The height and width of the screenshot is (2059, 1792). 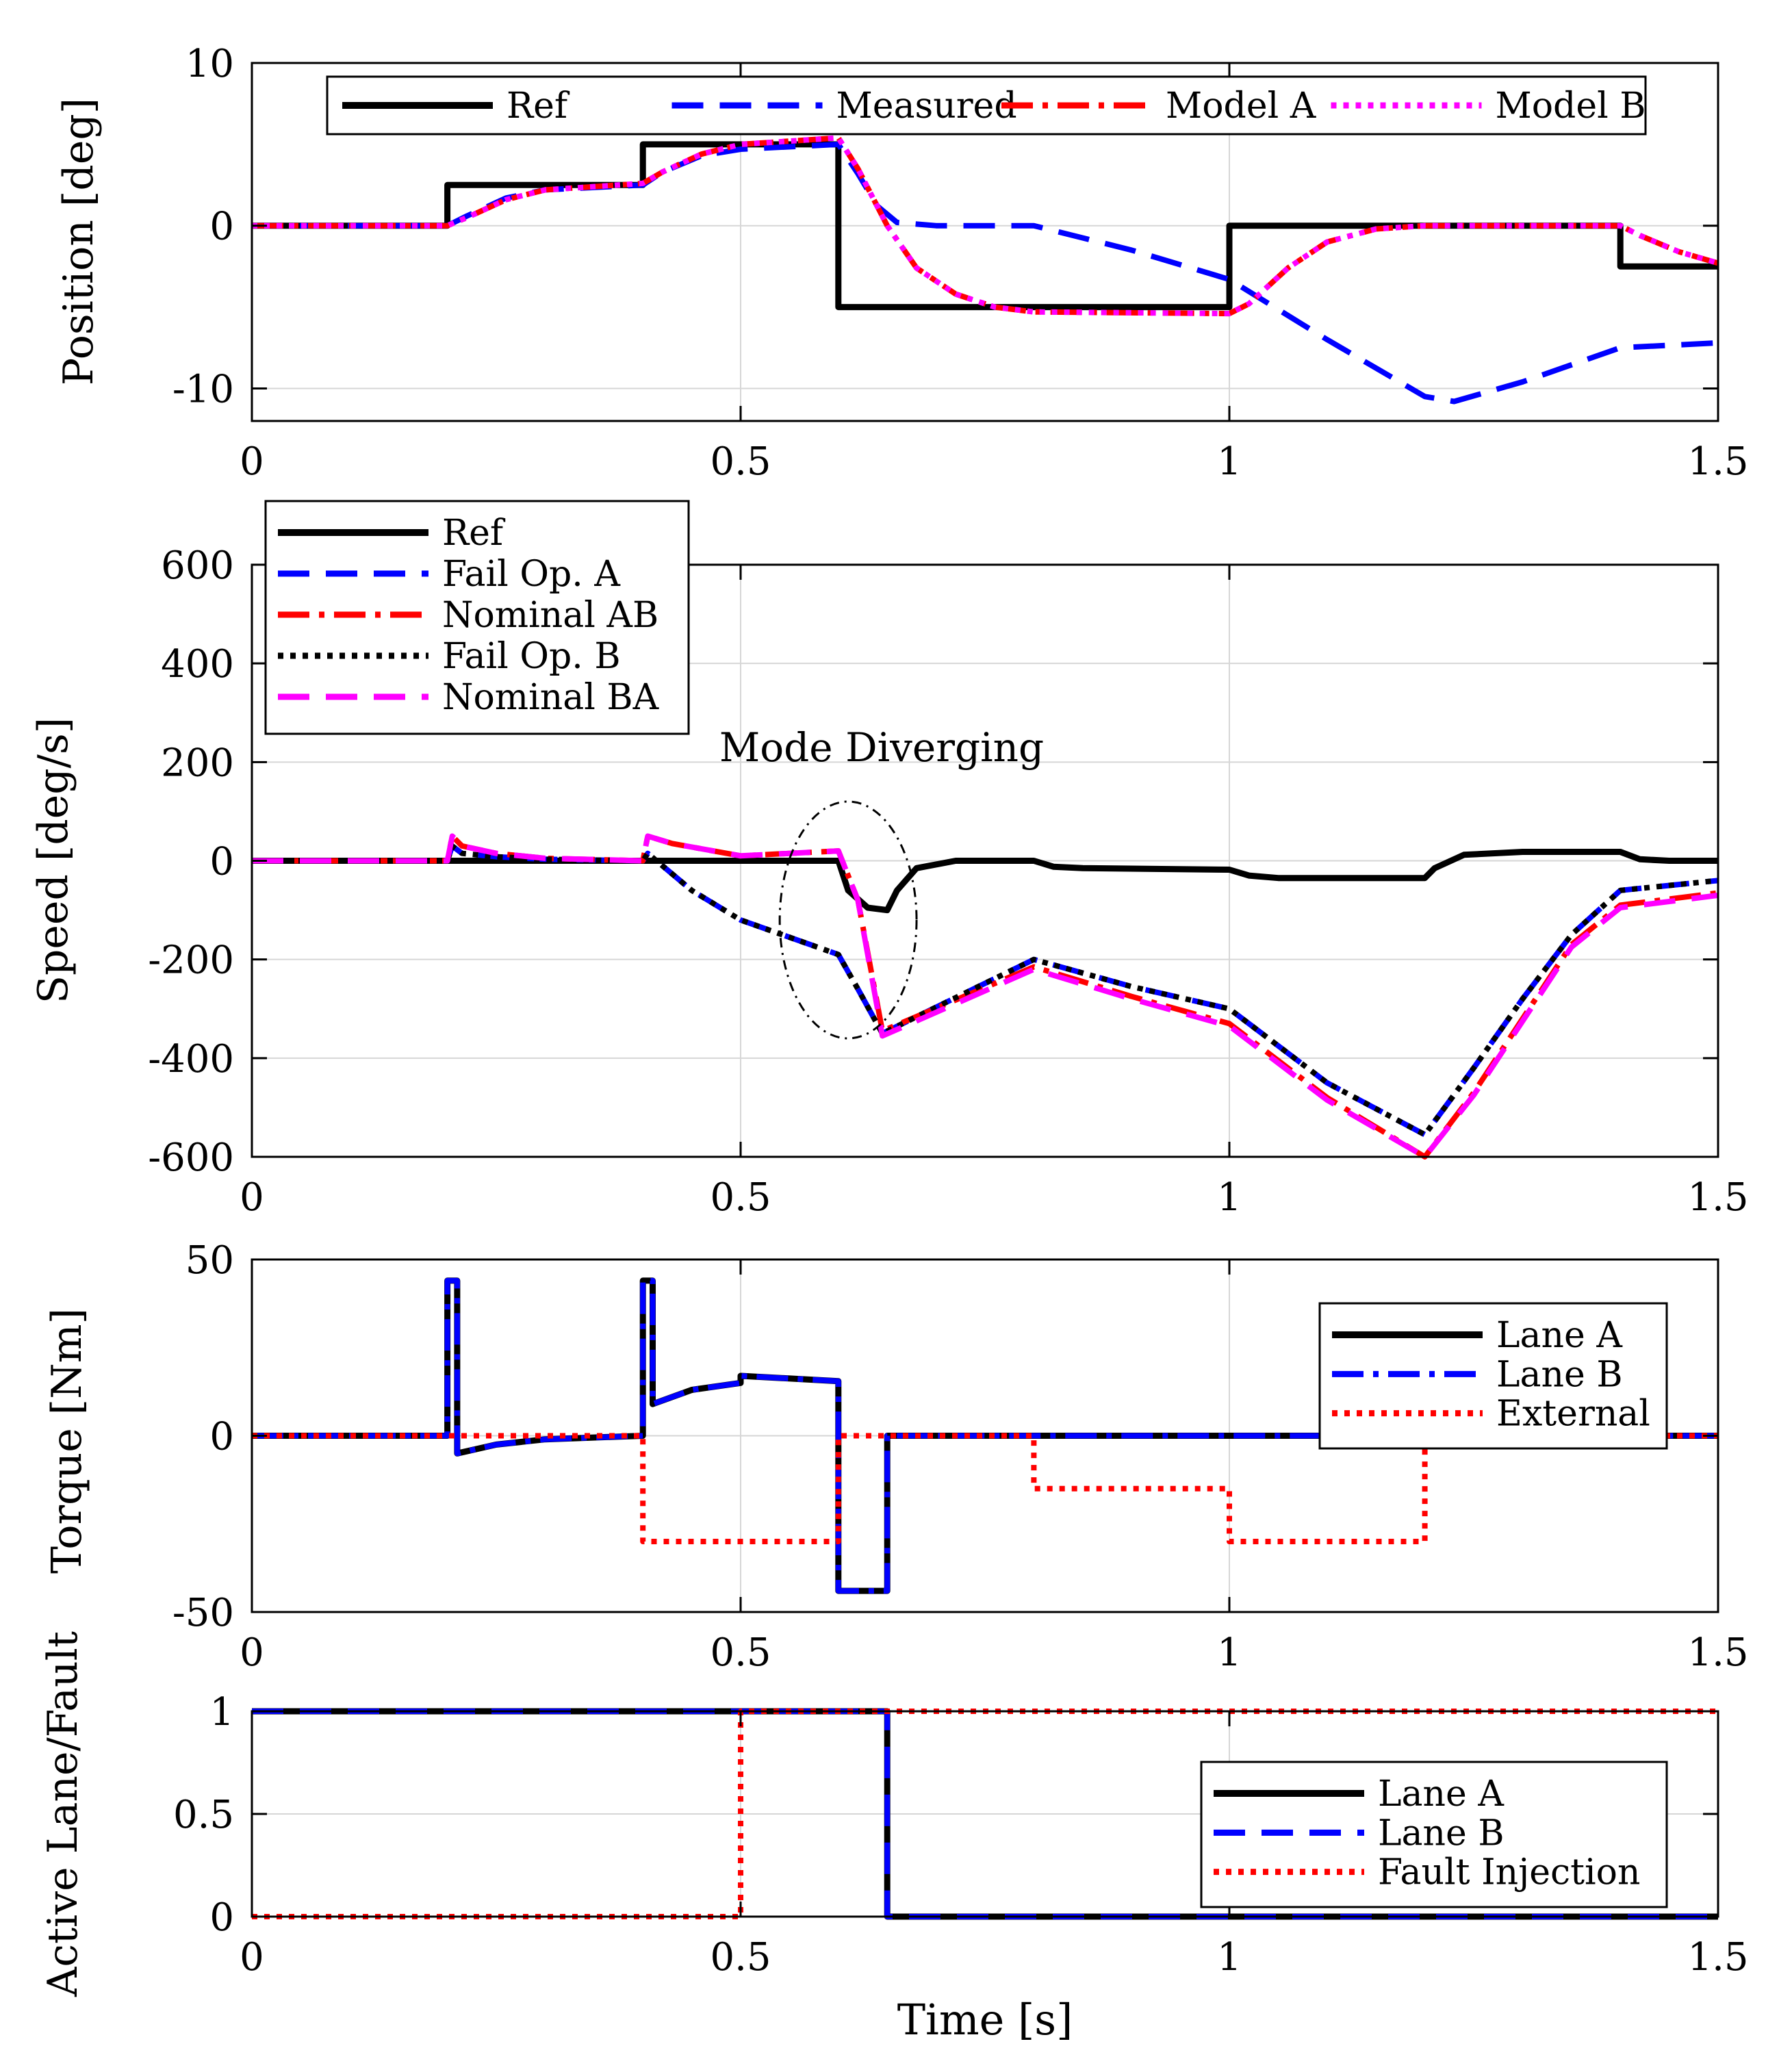 What do you see at coordinates (191, 1059) in the screenshot?
I see `y-tick-label: -400` at bounding box center [191, 1059].